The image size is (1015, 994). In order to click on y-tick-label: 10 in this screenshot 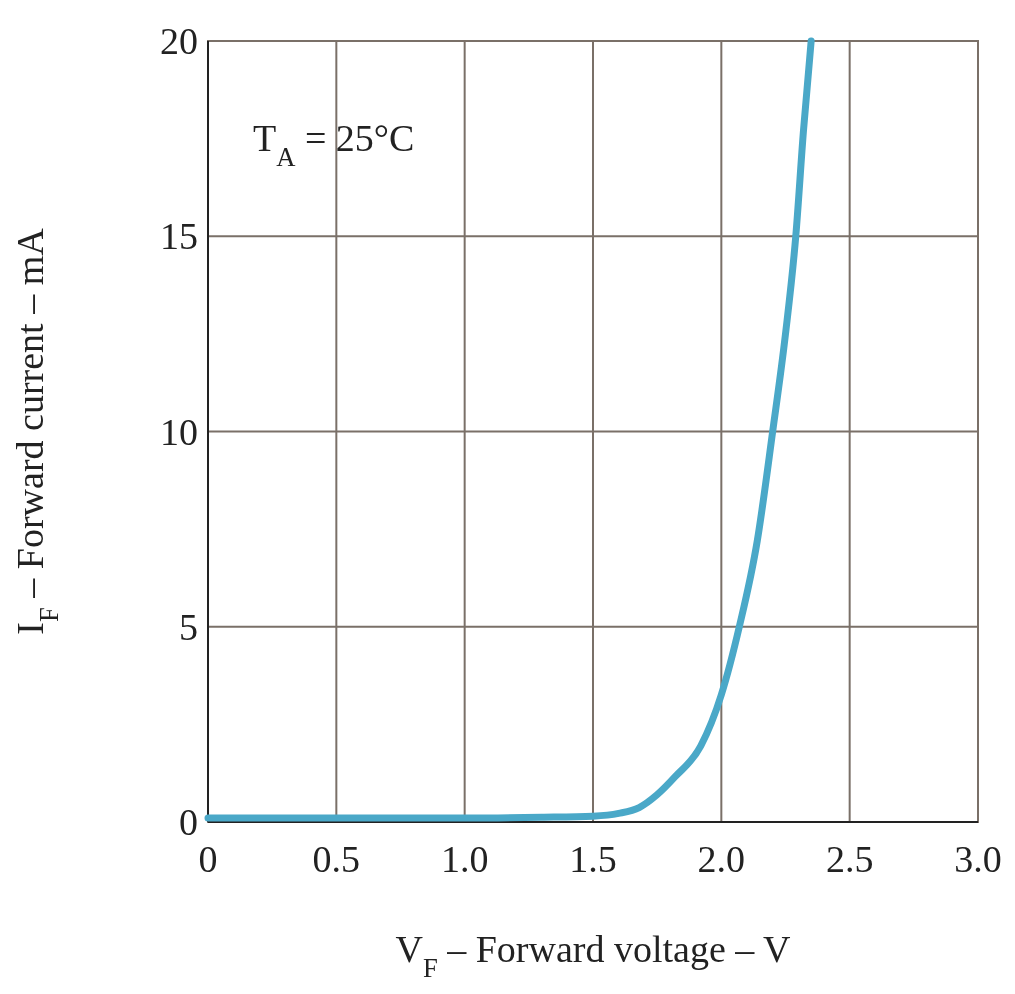, I will do `click(179, 431)`.